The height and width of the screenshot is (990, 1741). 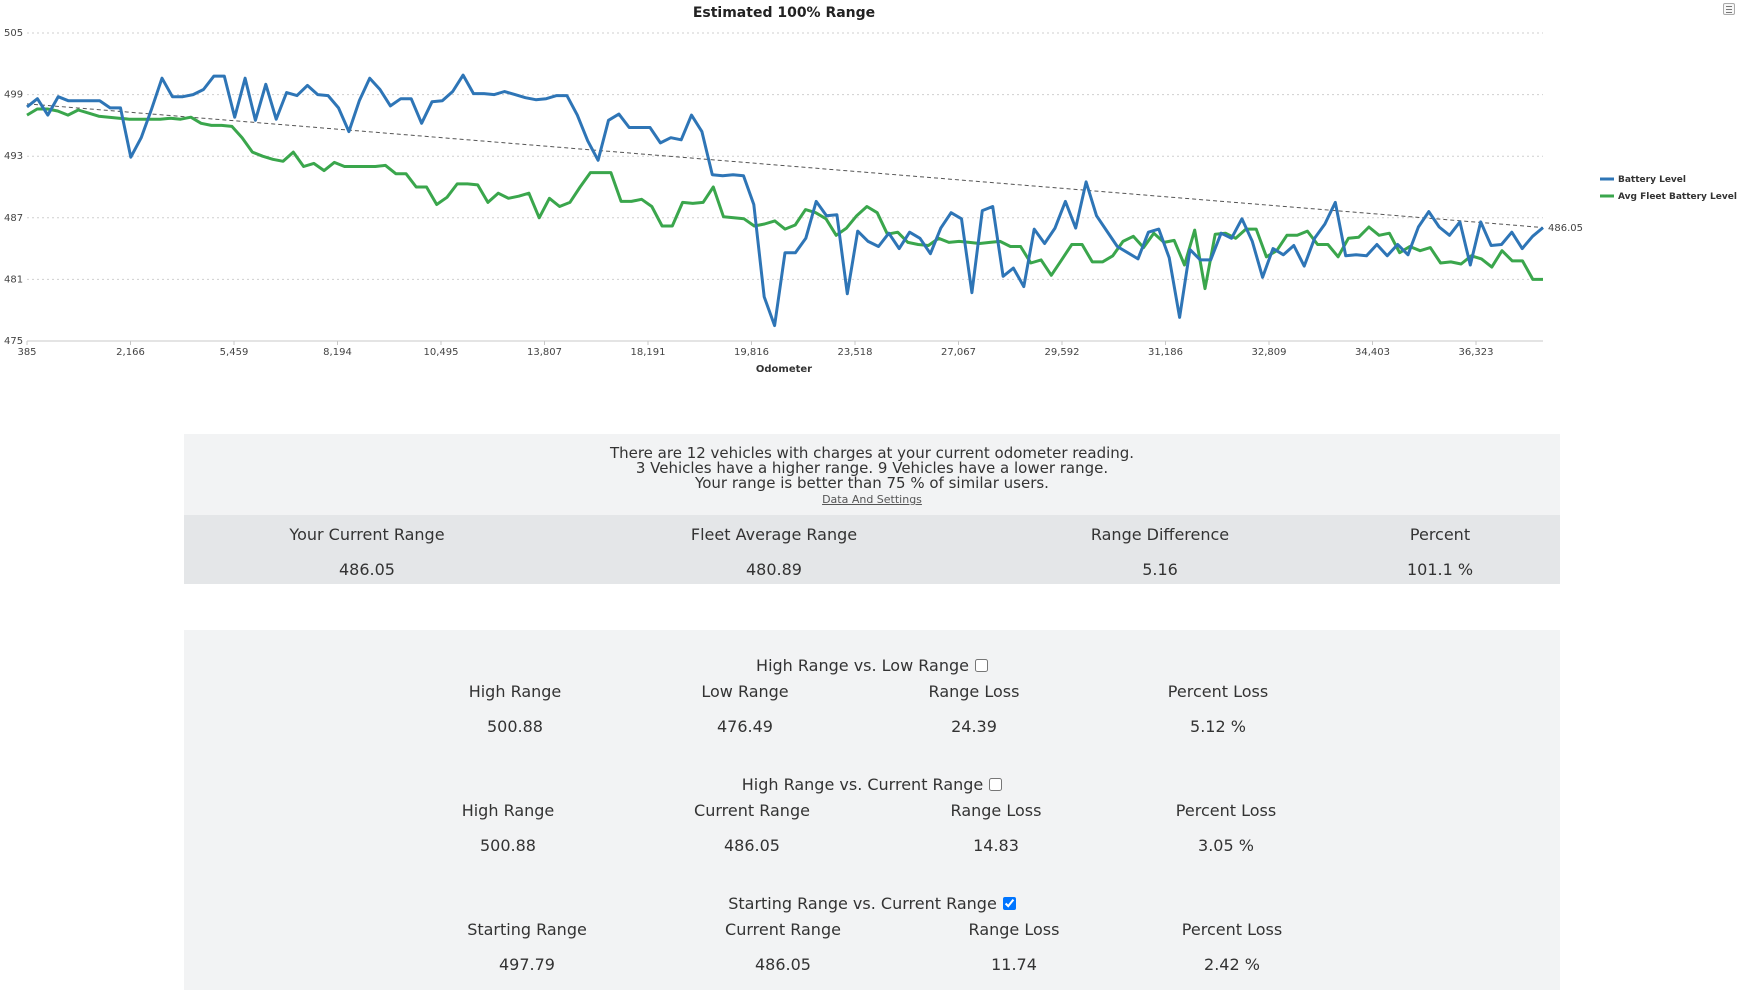 What do you see at coordinates (774, 569) in the screenshot?
I see `column-value: 480.89` at bounding box center [774, 569].